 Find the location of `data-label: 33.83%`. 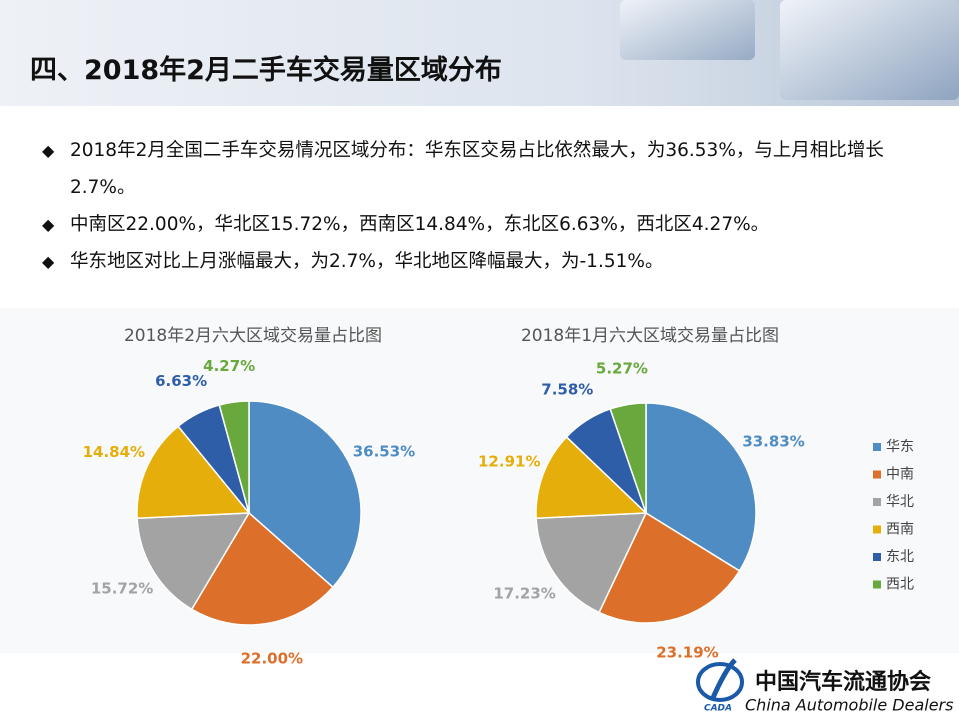

data-label: 33.83% is located at coordinates (773, 441).